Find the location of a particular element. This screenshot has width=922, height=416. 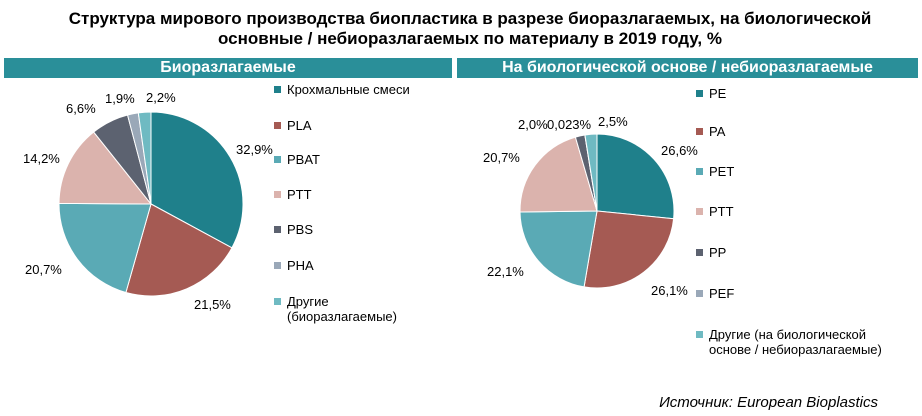

left-legend-label: PBAT is located at coordinates (303, 159).